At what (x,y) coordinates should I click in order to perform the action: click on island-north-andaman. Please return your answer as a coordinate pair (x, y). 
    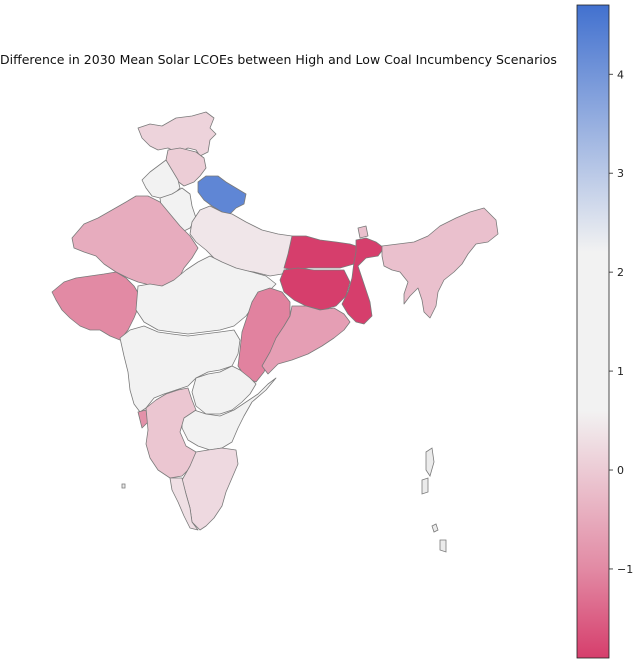
    Looking at the image, I should click on (430, 462).